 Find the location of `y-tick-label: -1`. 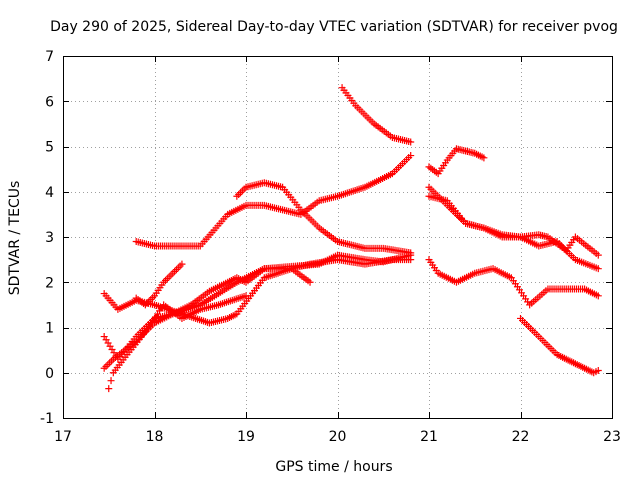

y-tick-label: -1 is located at coordinates (47, 419).